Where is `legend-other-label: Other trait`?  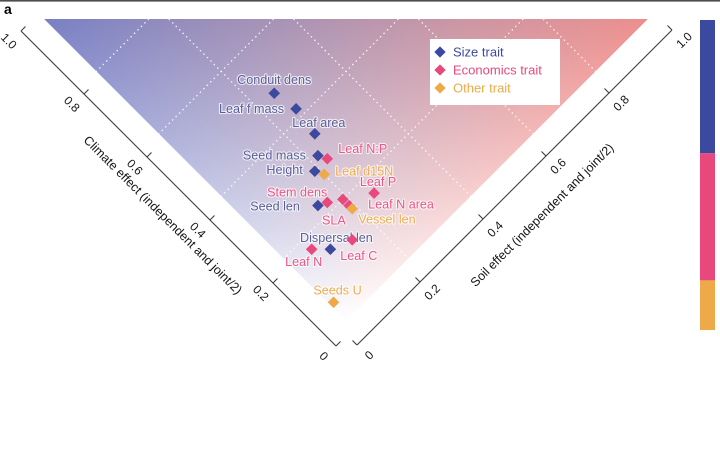
legend-other-label: Other trait is located at coordinates (482, 88).